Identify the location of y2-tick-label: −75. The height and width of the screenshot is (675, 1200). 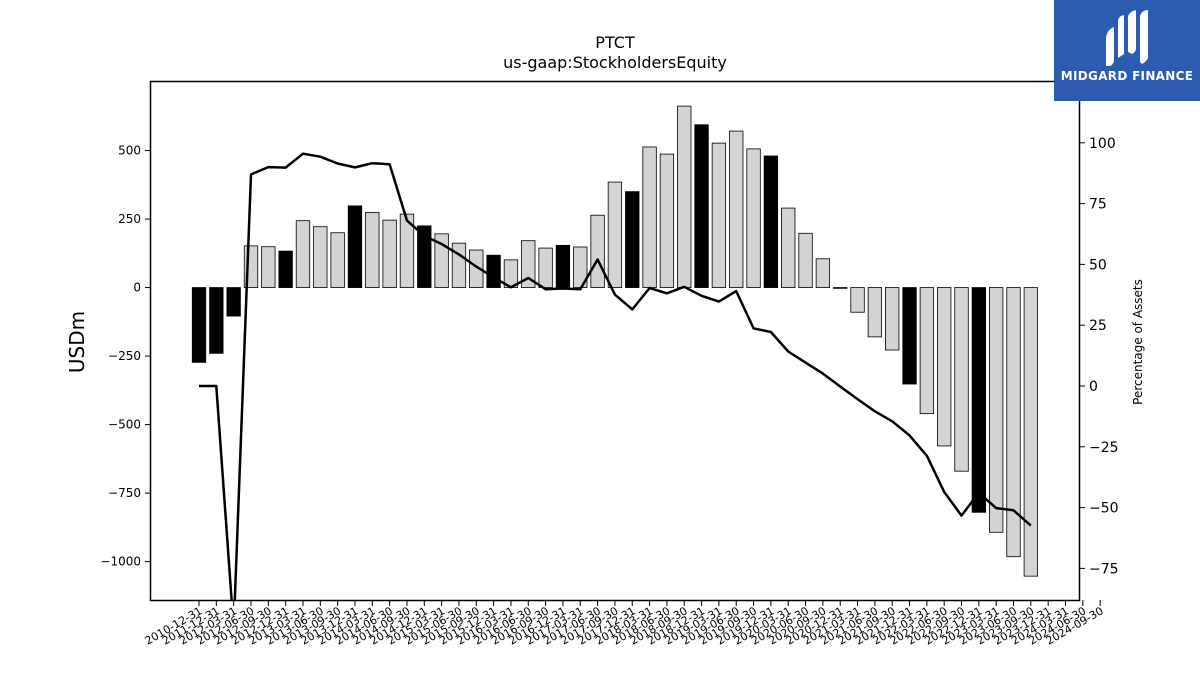
(1104, 569).